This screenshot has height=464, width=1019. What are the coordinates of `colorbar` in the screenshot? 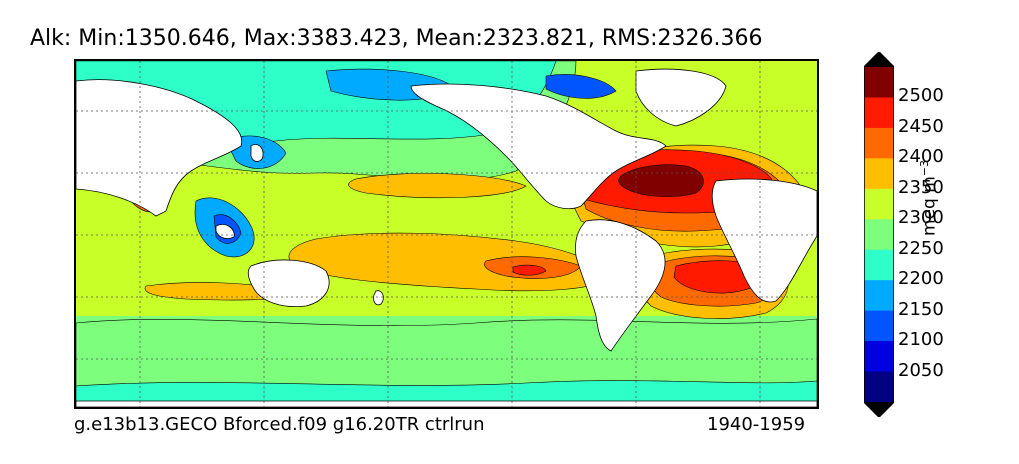 It's located at (879, 234).